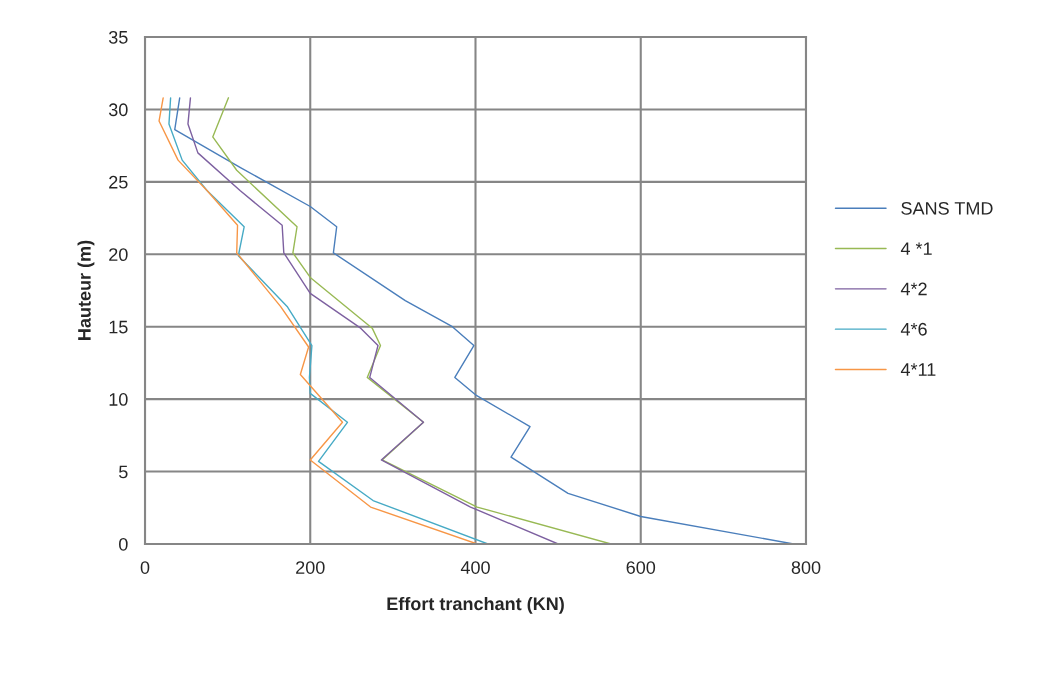 The image size is (1059, 686). Describe the element at coordinates (86, 290) in the screenshot. I see `y-axis-title: Hauteur (m)` at that location.